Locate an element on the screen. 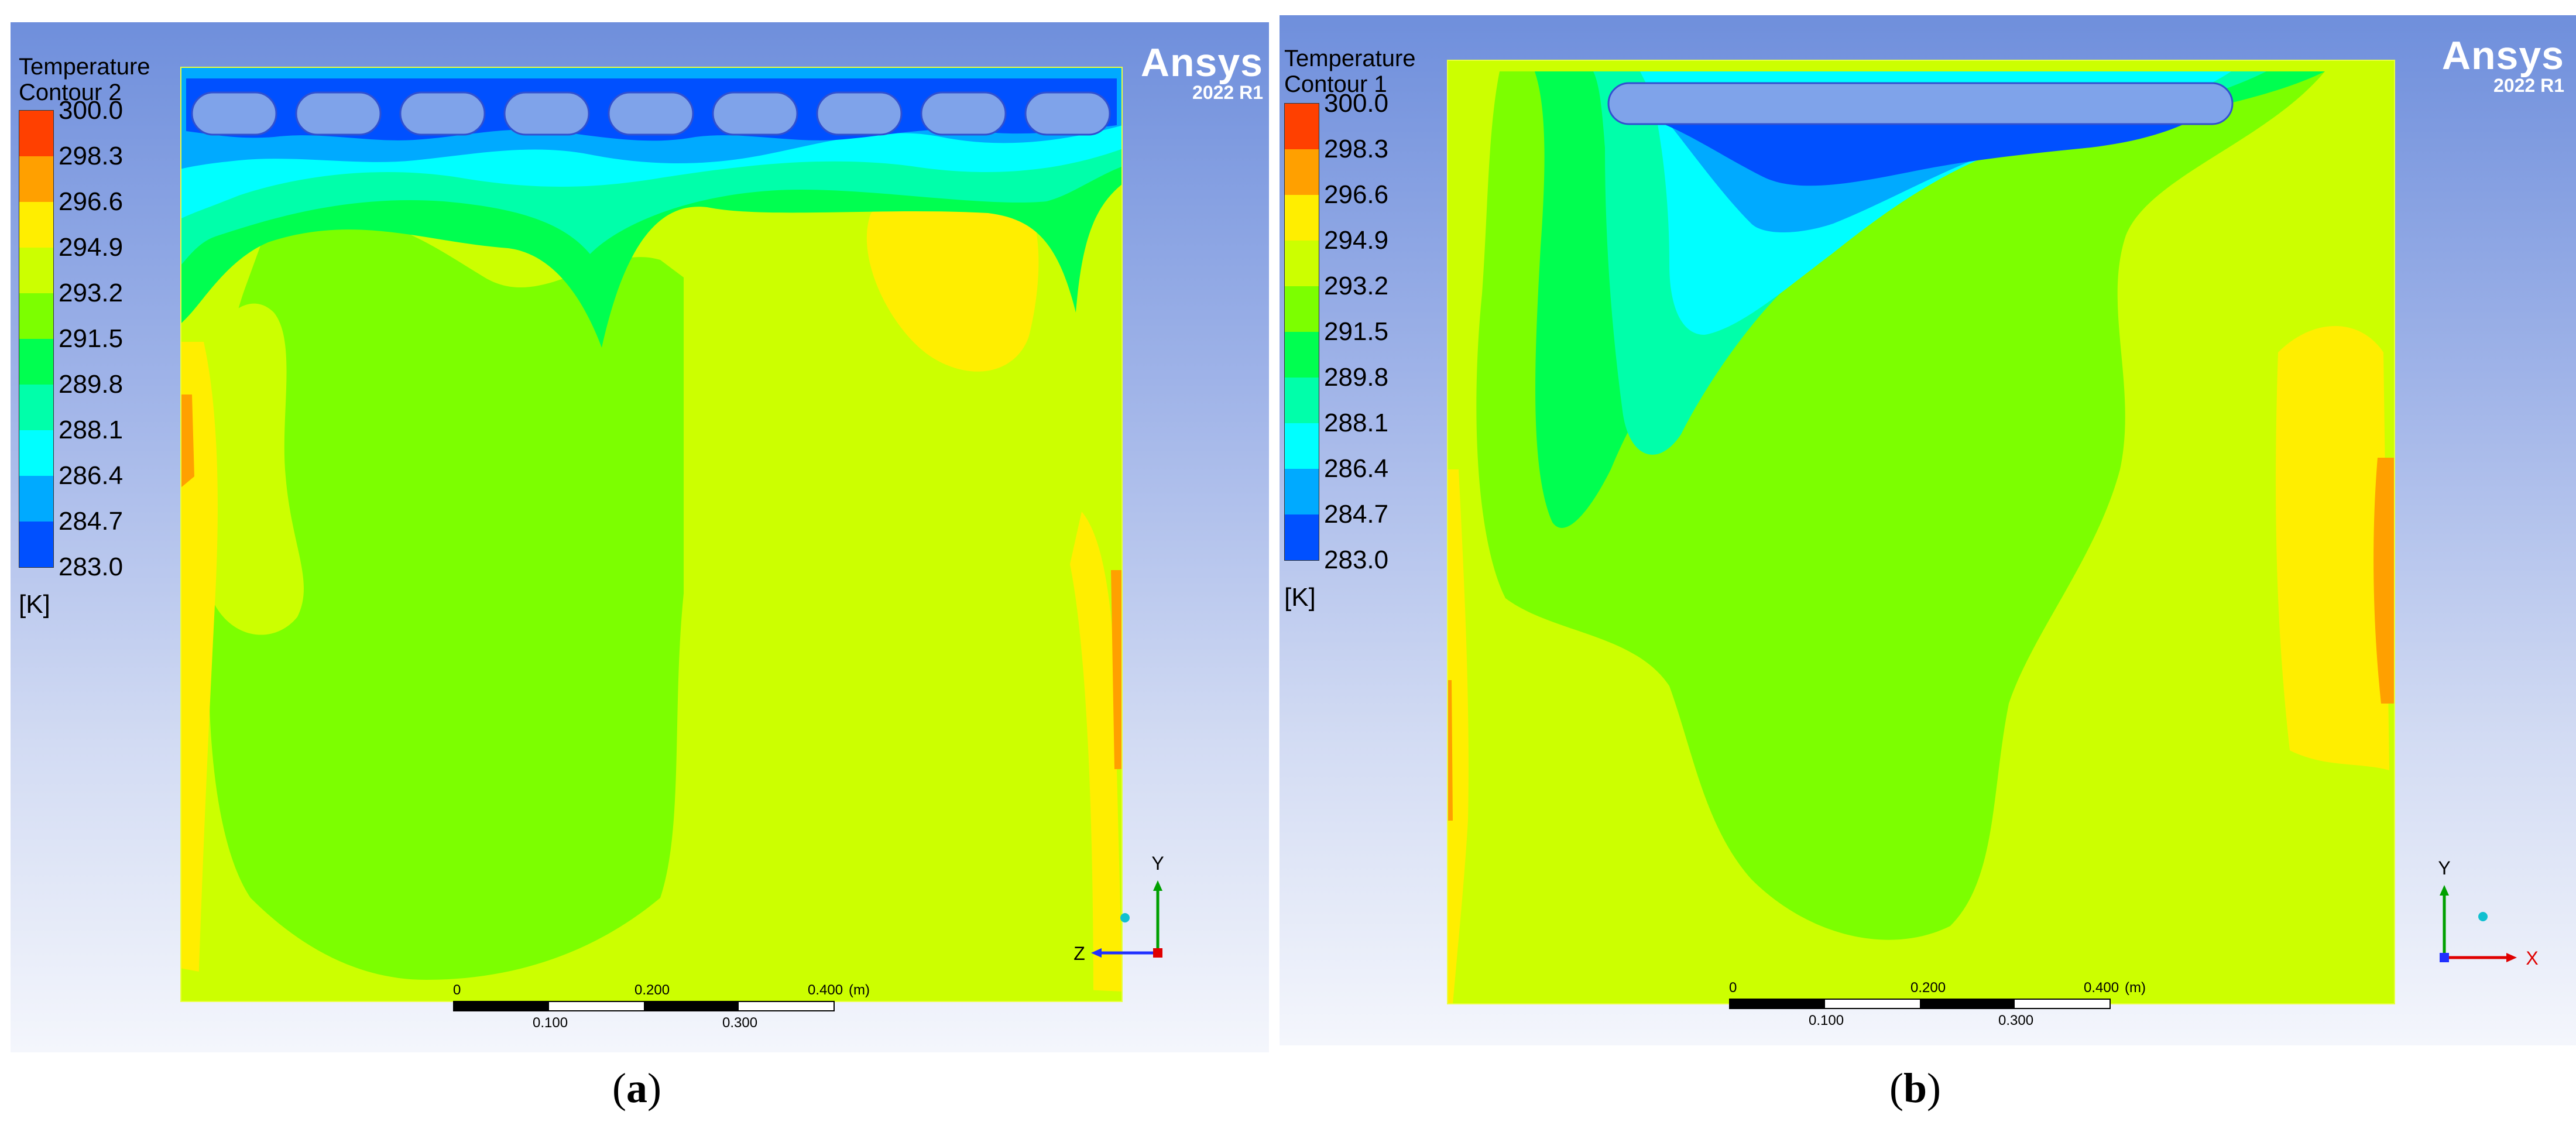 Image resolution: width=2576 pixels, height=1132 pixels. legend-value: 291.5 is located at coordinates (1357, 331).